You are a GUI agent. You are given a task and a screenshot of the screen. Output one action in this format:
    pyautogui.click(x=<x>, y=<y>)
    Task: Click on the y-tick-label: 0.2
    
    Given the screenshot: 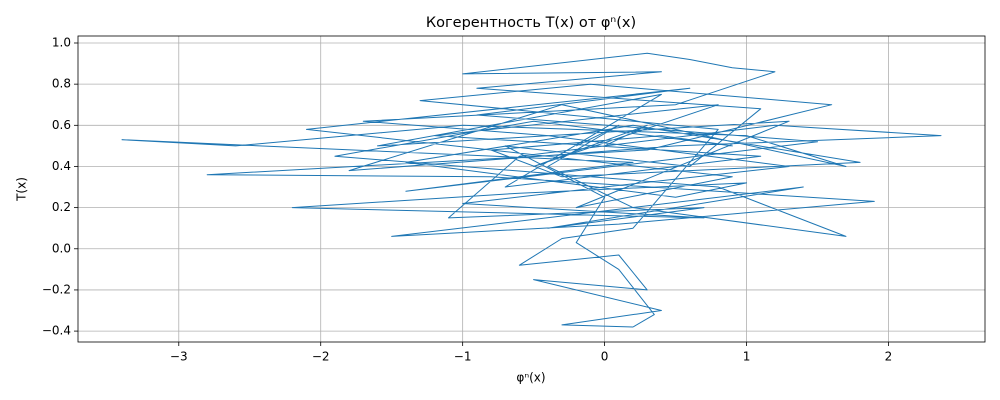 What is the action you would take?
    pyautogui.click(x=61, y=207)
    